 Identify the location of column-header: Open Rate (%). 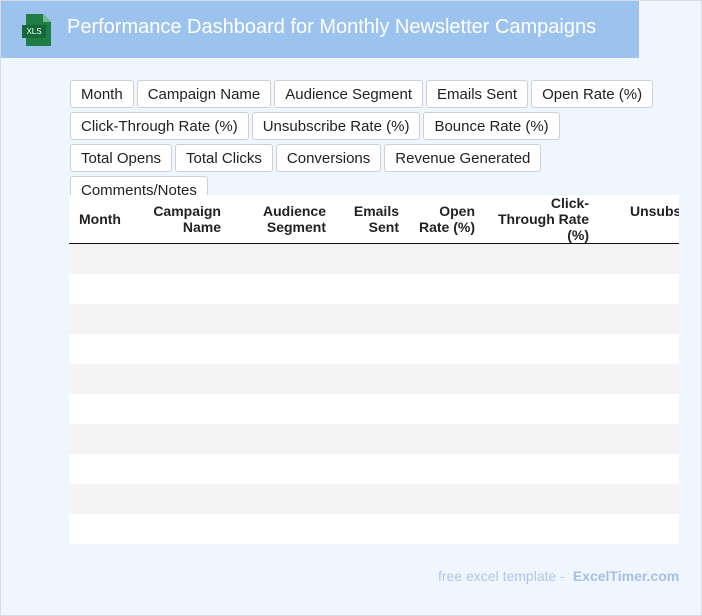
(447, 219).